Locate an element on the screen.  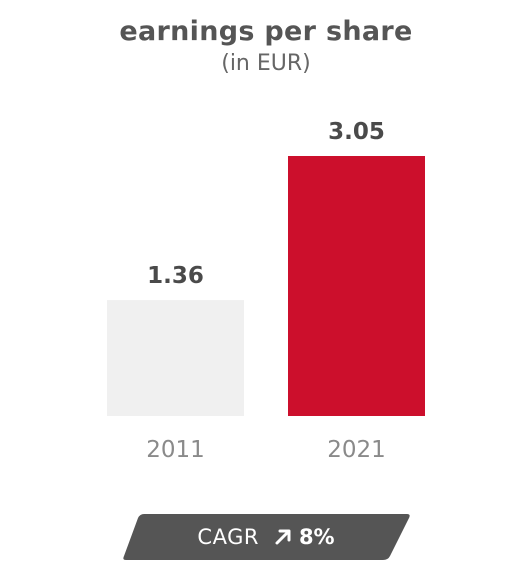
tick-label-2011: 2011 is located at coordinates (175, 450).